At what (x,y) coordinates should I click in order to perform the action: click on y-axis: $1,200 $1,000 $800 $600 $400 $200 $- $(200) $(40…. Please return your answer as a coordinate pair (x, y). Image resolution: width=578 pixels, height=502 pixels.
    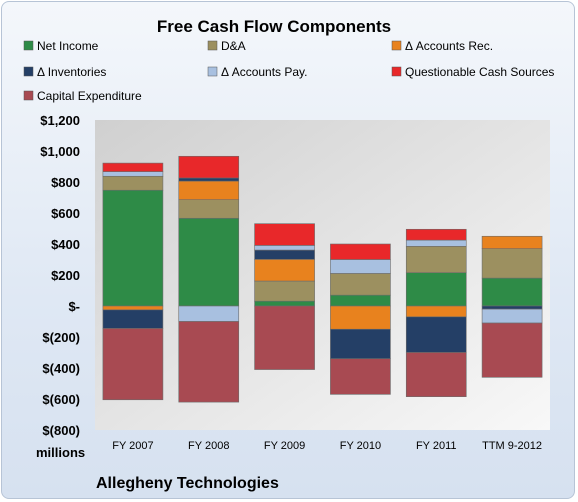
    Looking at the image, I should click on (60, 275).